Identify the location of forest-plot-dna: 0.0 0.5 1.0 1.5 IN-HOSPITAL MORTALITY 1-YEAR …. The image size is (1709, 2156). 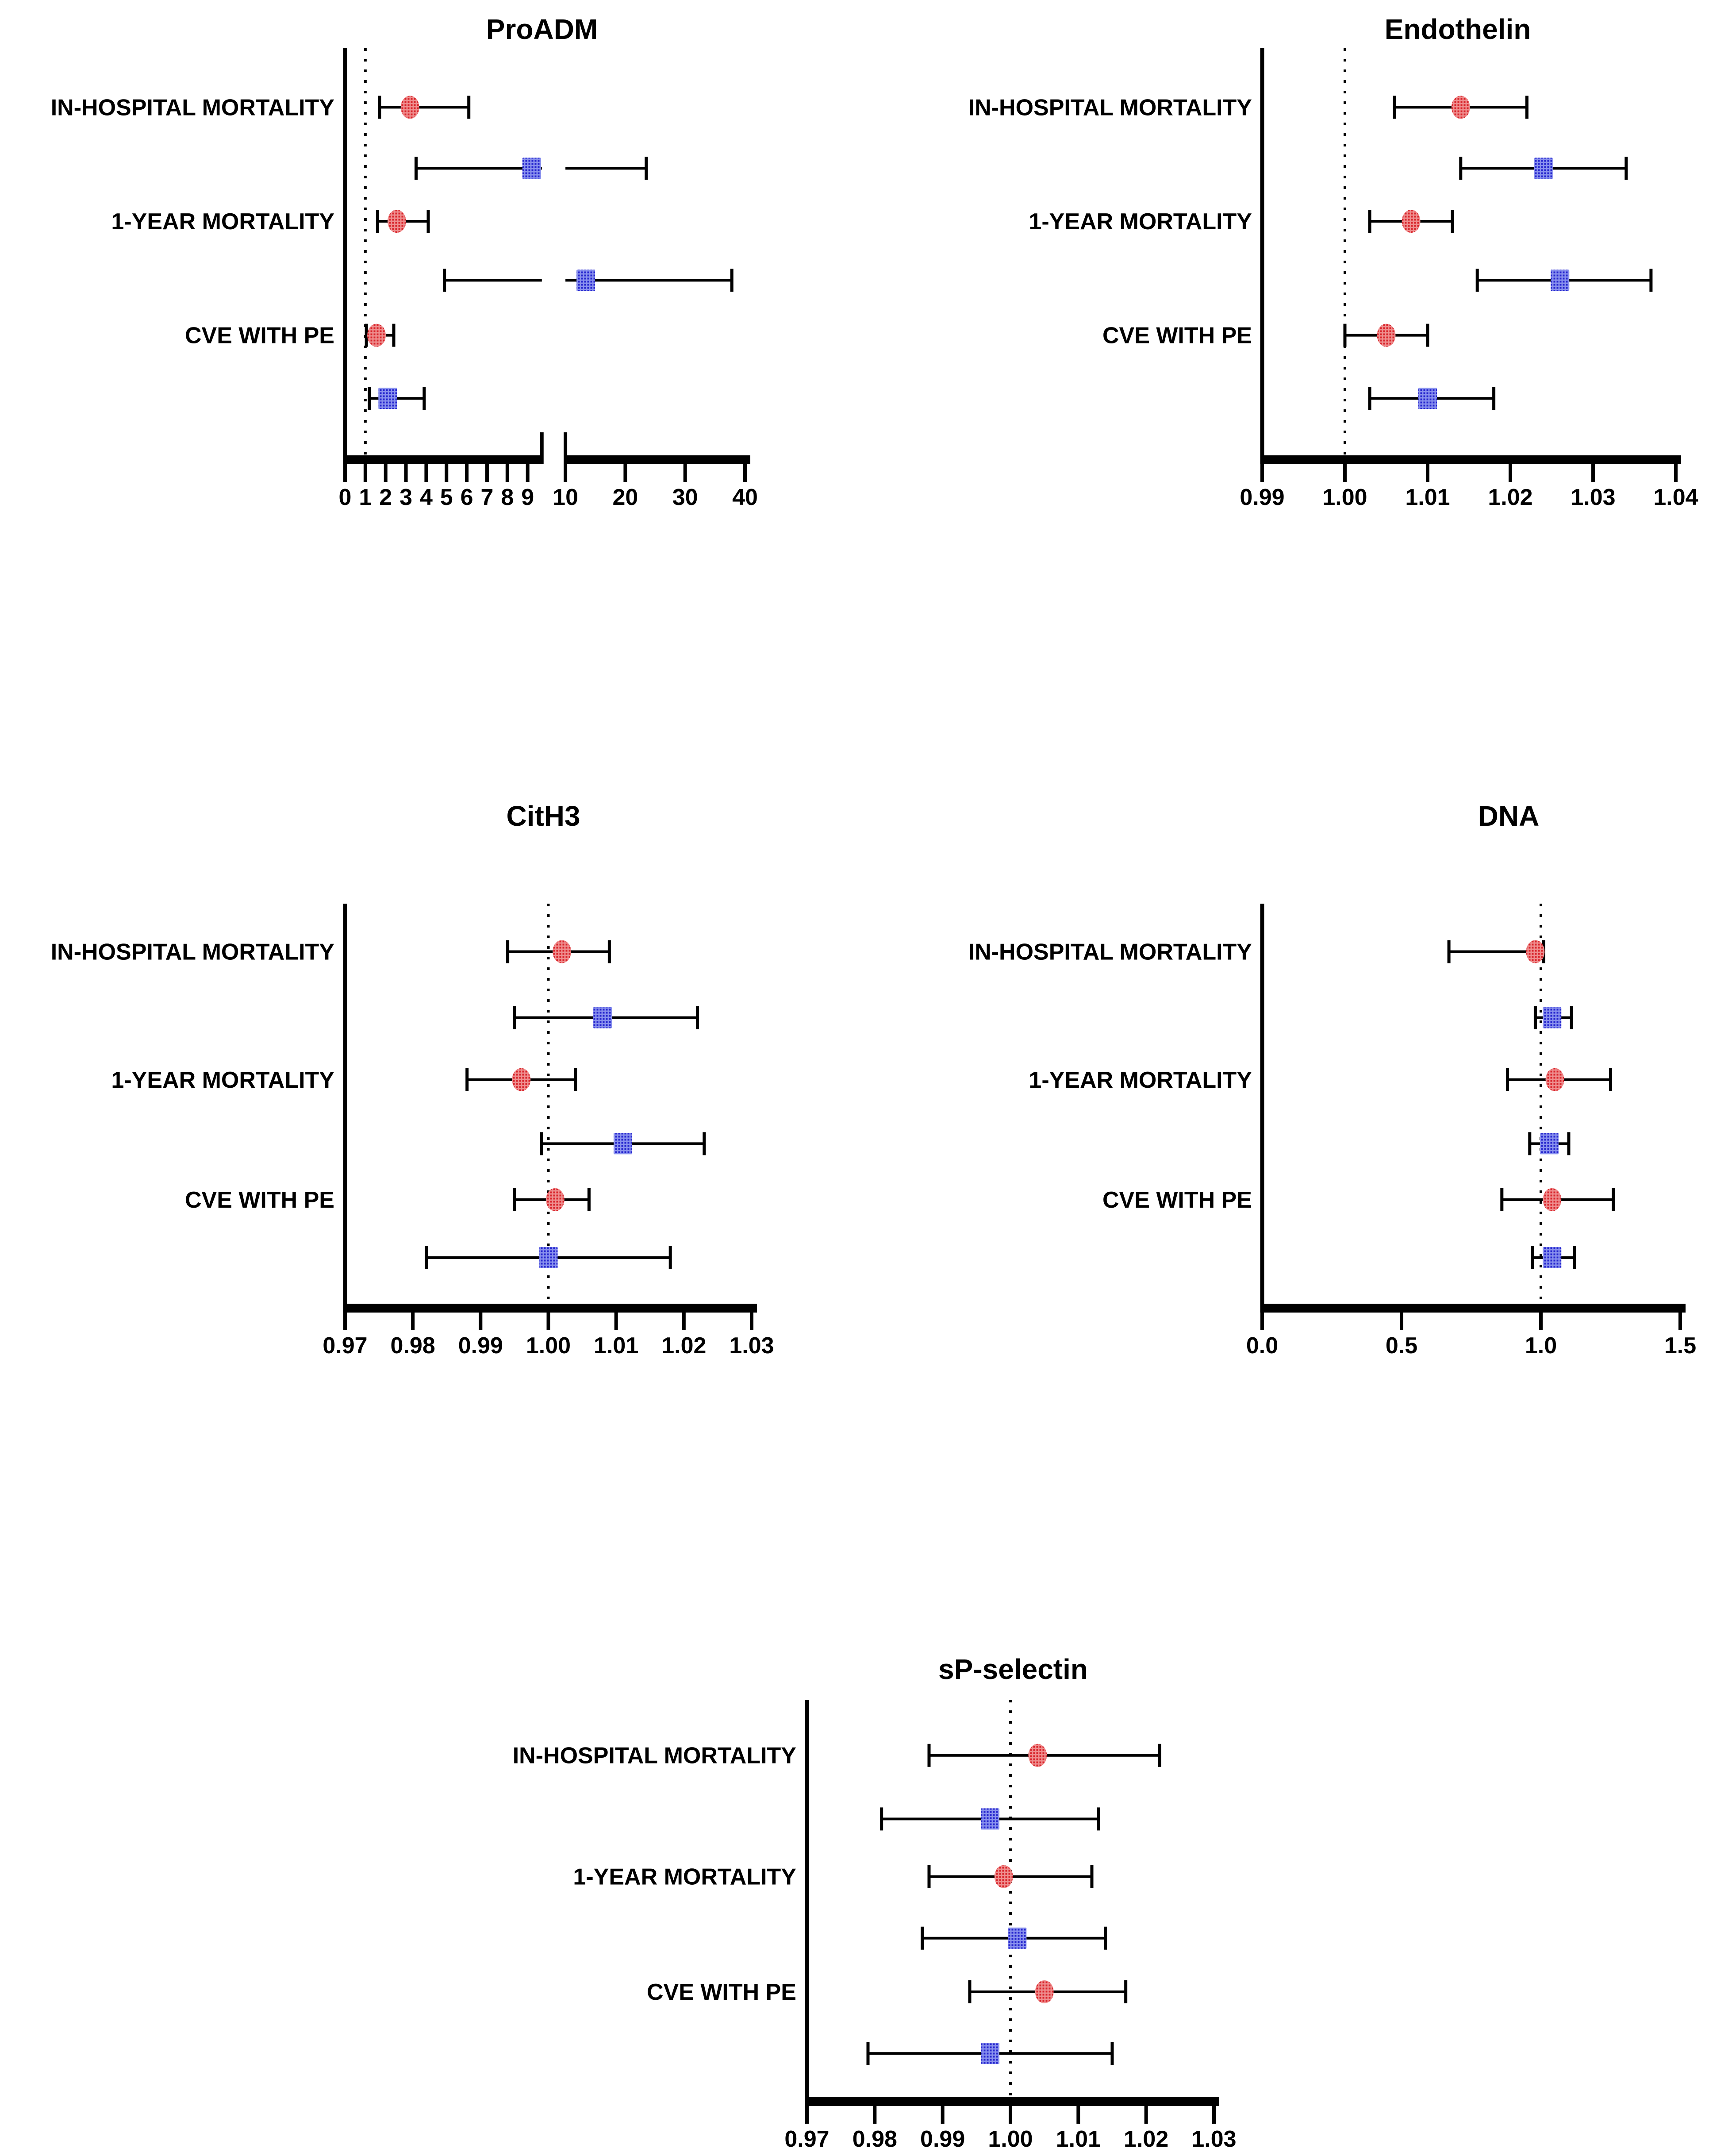
(1332, 1131).